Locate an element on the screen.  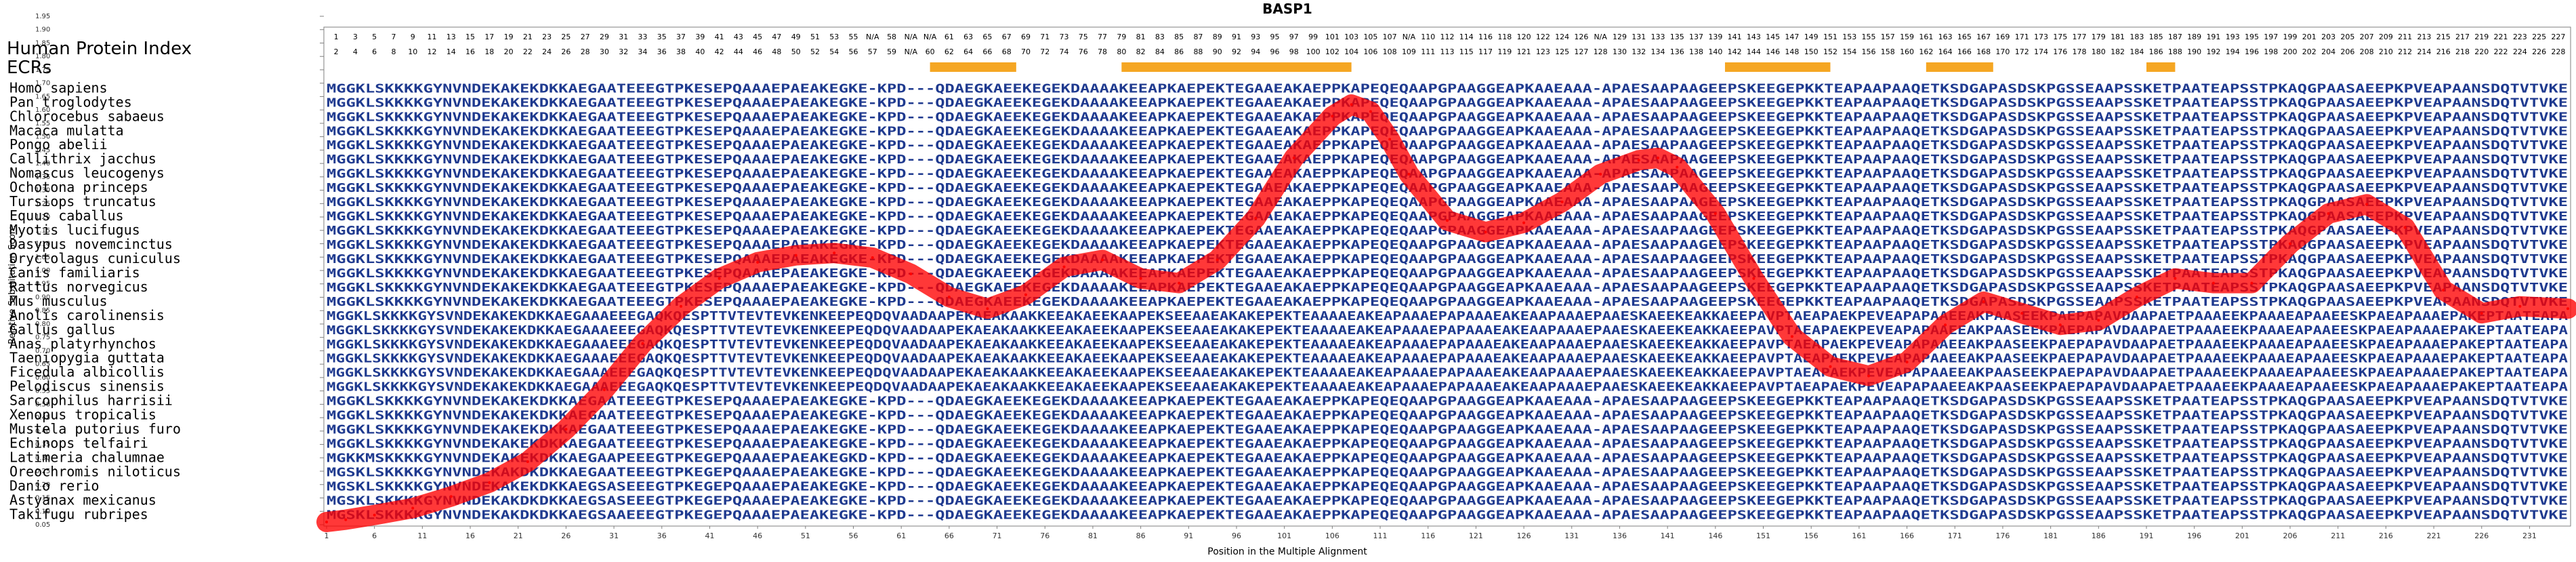
protein-index-top: 39 is located at coordinates (700, 37).